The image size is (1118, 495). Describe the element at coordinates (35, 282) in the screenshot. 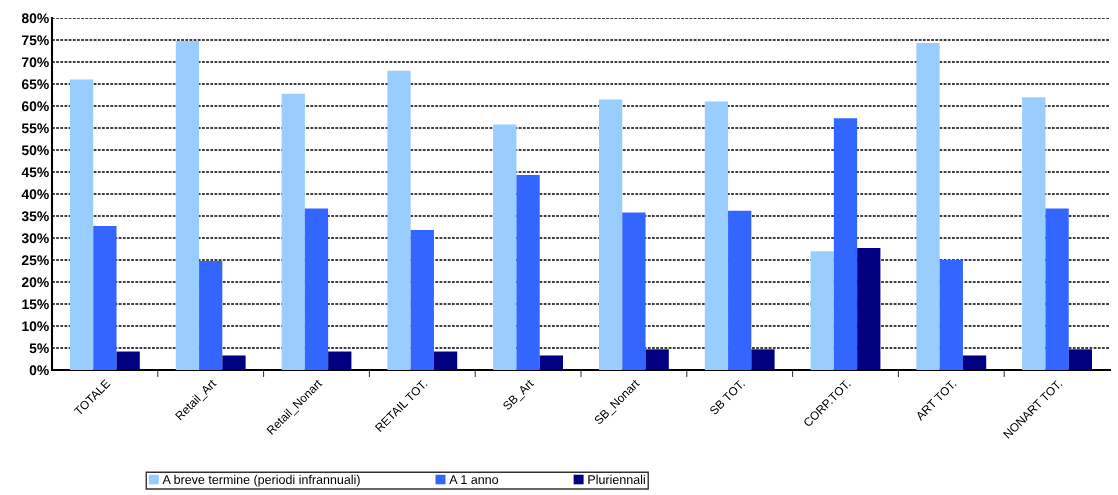

I see `y-tick-label: 20%` at that location.